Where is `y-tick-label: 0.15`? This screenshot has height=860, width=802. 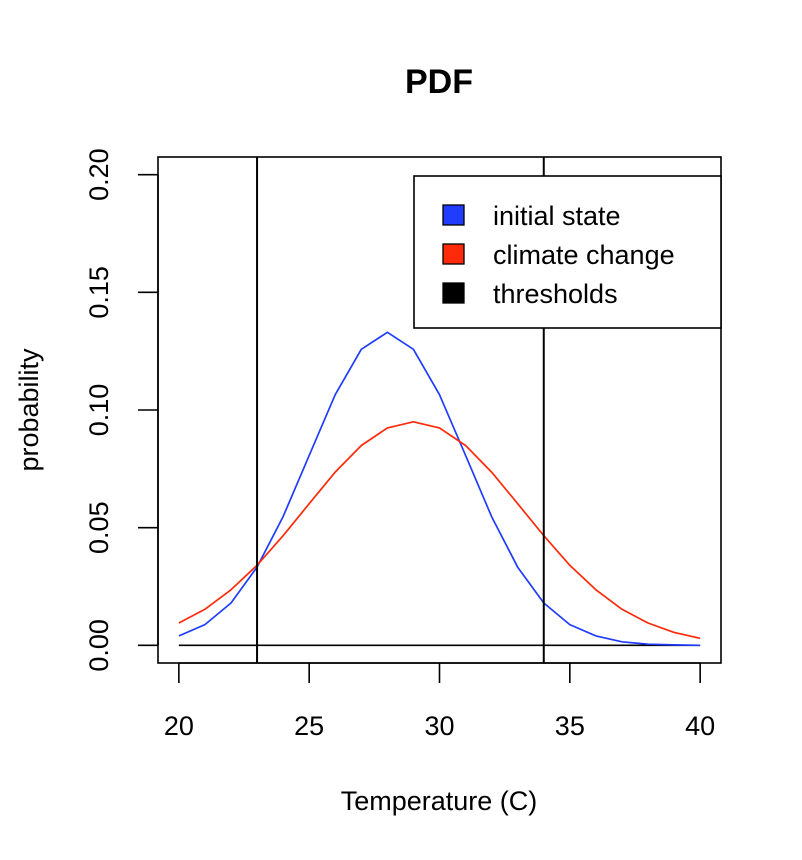
y-tick-label: 0.15 is located at coordinates (99, 292).